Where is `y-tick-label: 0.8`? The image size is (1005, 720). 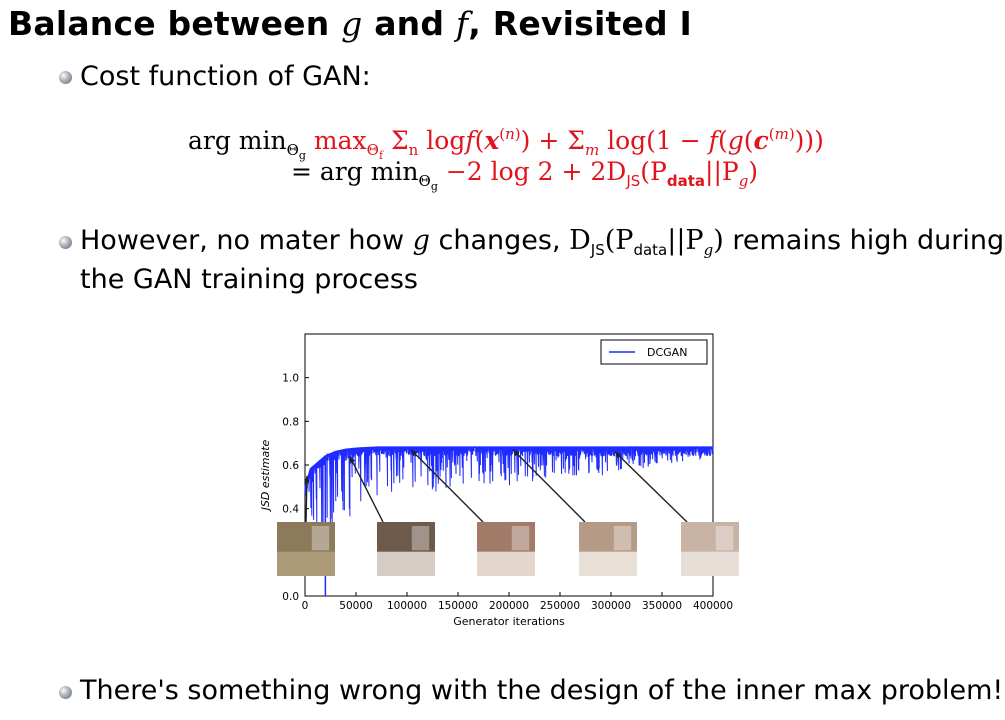 y-tick-label: 0.8 is located at coordinates (290, 422).